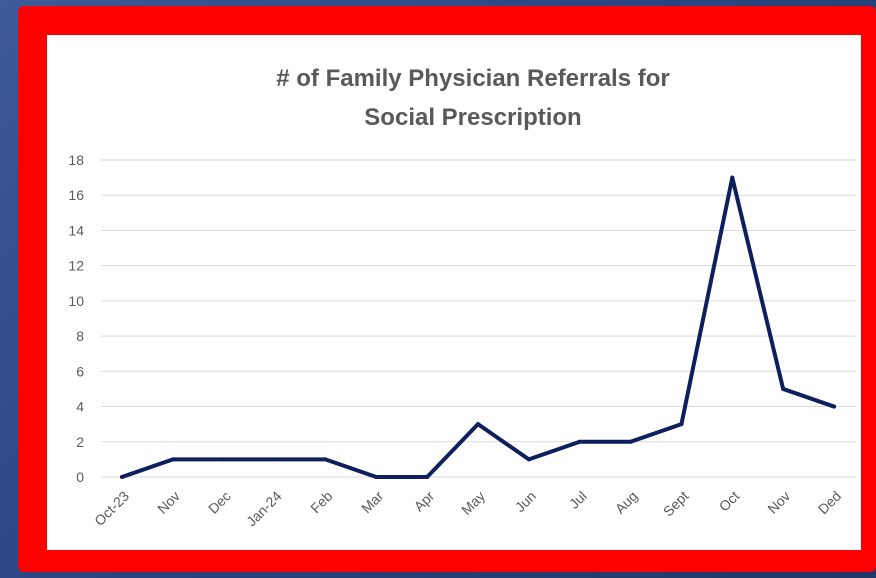 This screenshot has width=876, height=578. Describe the element at coordinates (80, 407) in the screenshot. I see `y-tick-label: 4` at that location.